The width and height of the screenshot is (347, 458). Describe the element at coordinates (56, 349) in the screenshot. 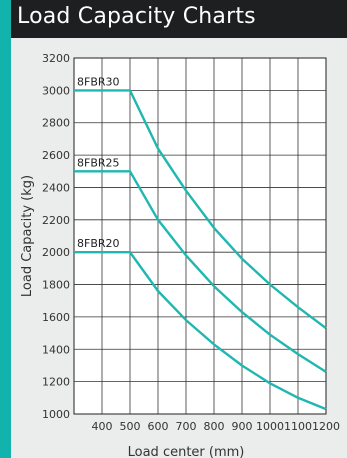

I see `y-tick-label: 1400` at that location.